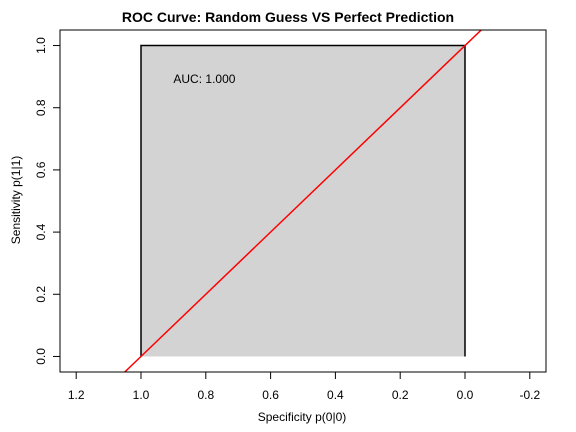 The height and width of the screenshot is (432, 576). I want to click on y-axis-label: Sensitivity p(1|1), so click(16, 200).